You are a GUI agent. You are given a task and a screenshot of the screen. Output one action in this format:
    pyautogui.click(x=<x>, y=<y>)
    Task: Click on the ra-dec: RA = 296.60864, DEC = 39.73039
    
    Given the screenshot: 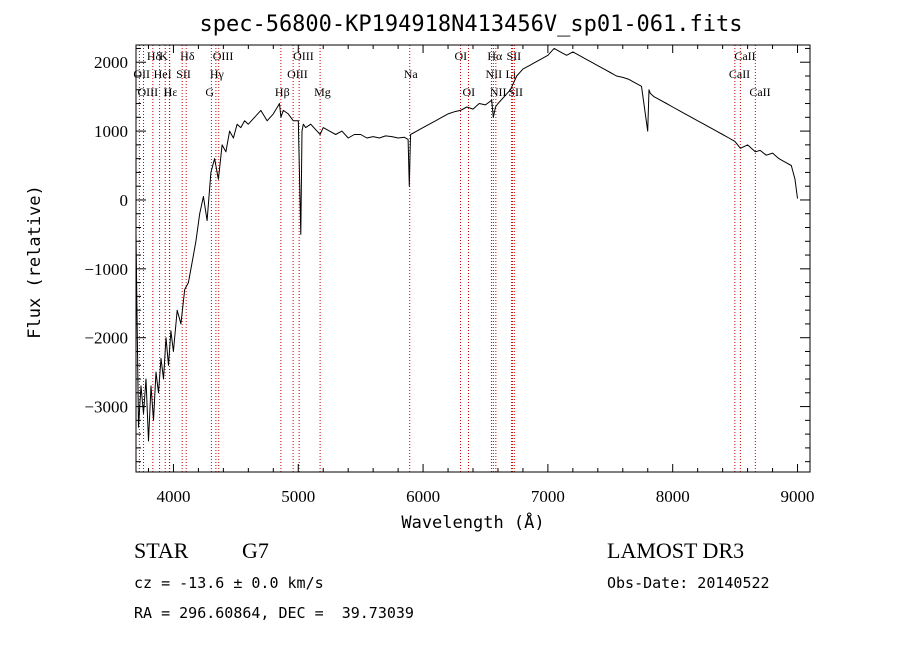 What is the action you would take?
    pyautogui.click(x=274, y=613)
    